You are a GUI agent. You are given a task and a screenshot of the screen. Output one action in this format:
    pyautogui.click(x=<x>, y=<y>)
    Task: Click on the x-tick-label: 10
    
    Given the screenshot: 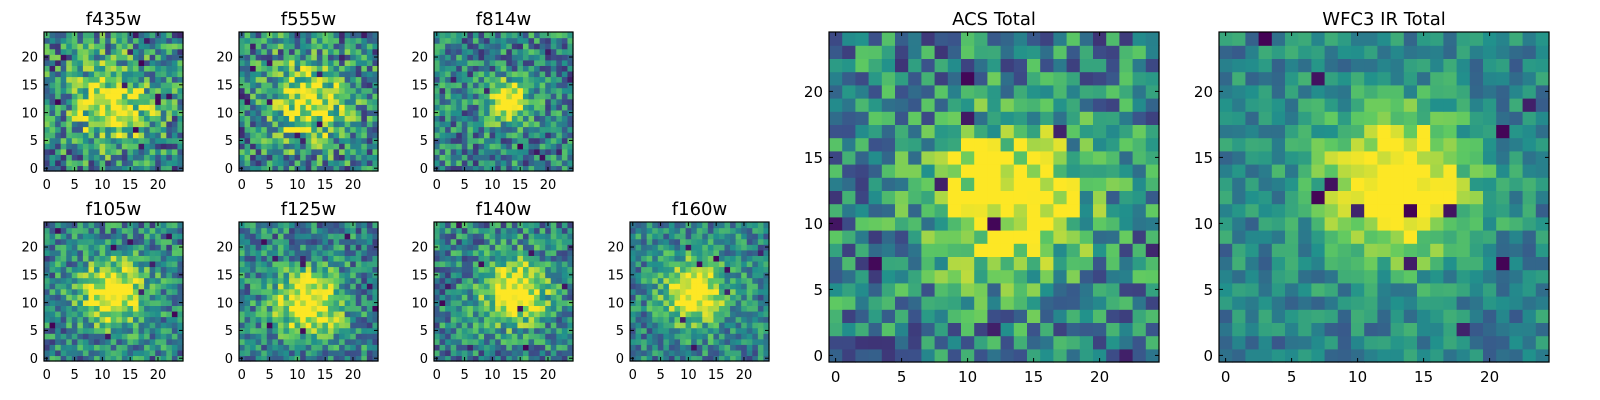 What is the action you would take?
    pyautogui.click(x=102, y=185)
    